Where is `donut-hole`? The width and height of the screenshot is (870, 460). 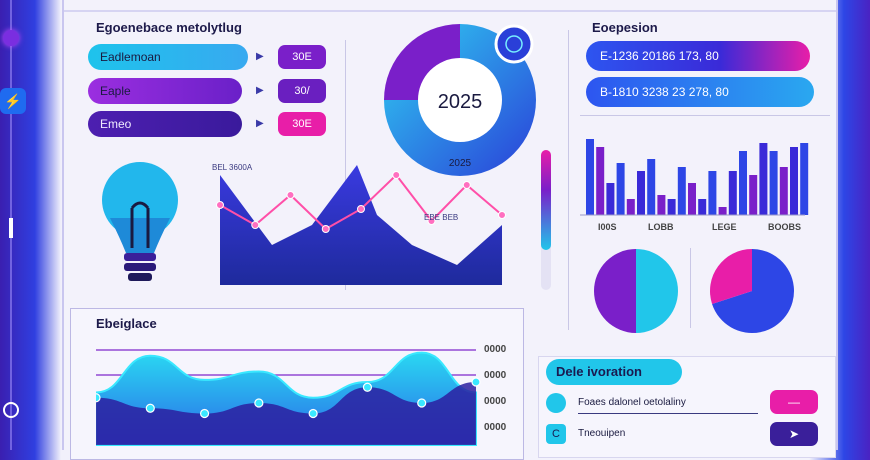 donut-hole is located at coordinates (460, 100).